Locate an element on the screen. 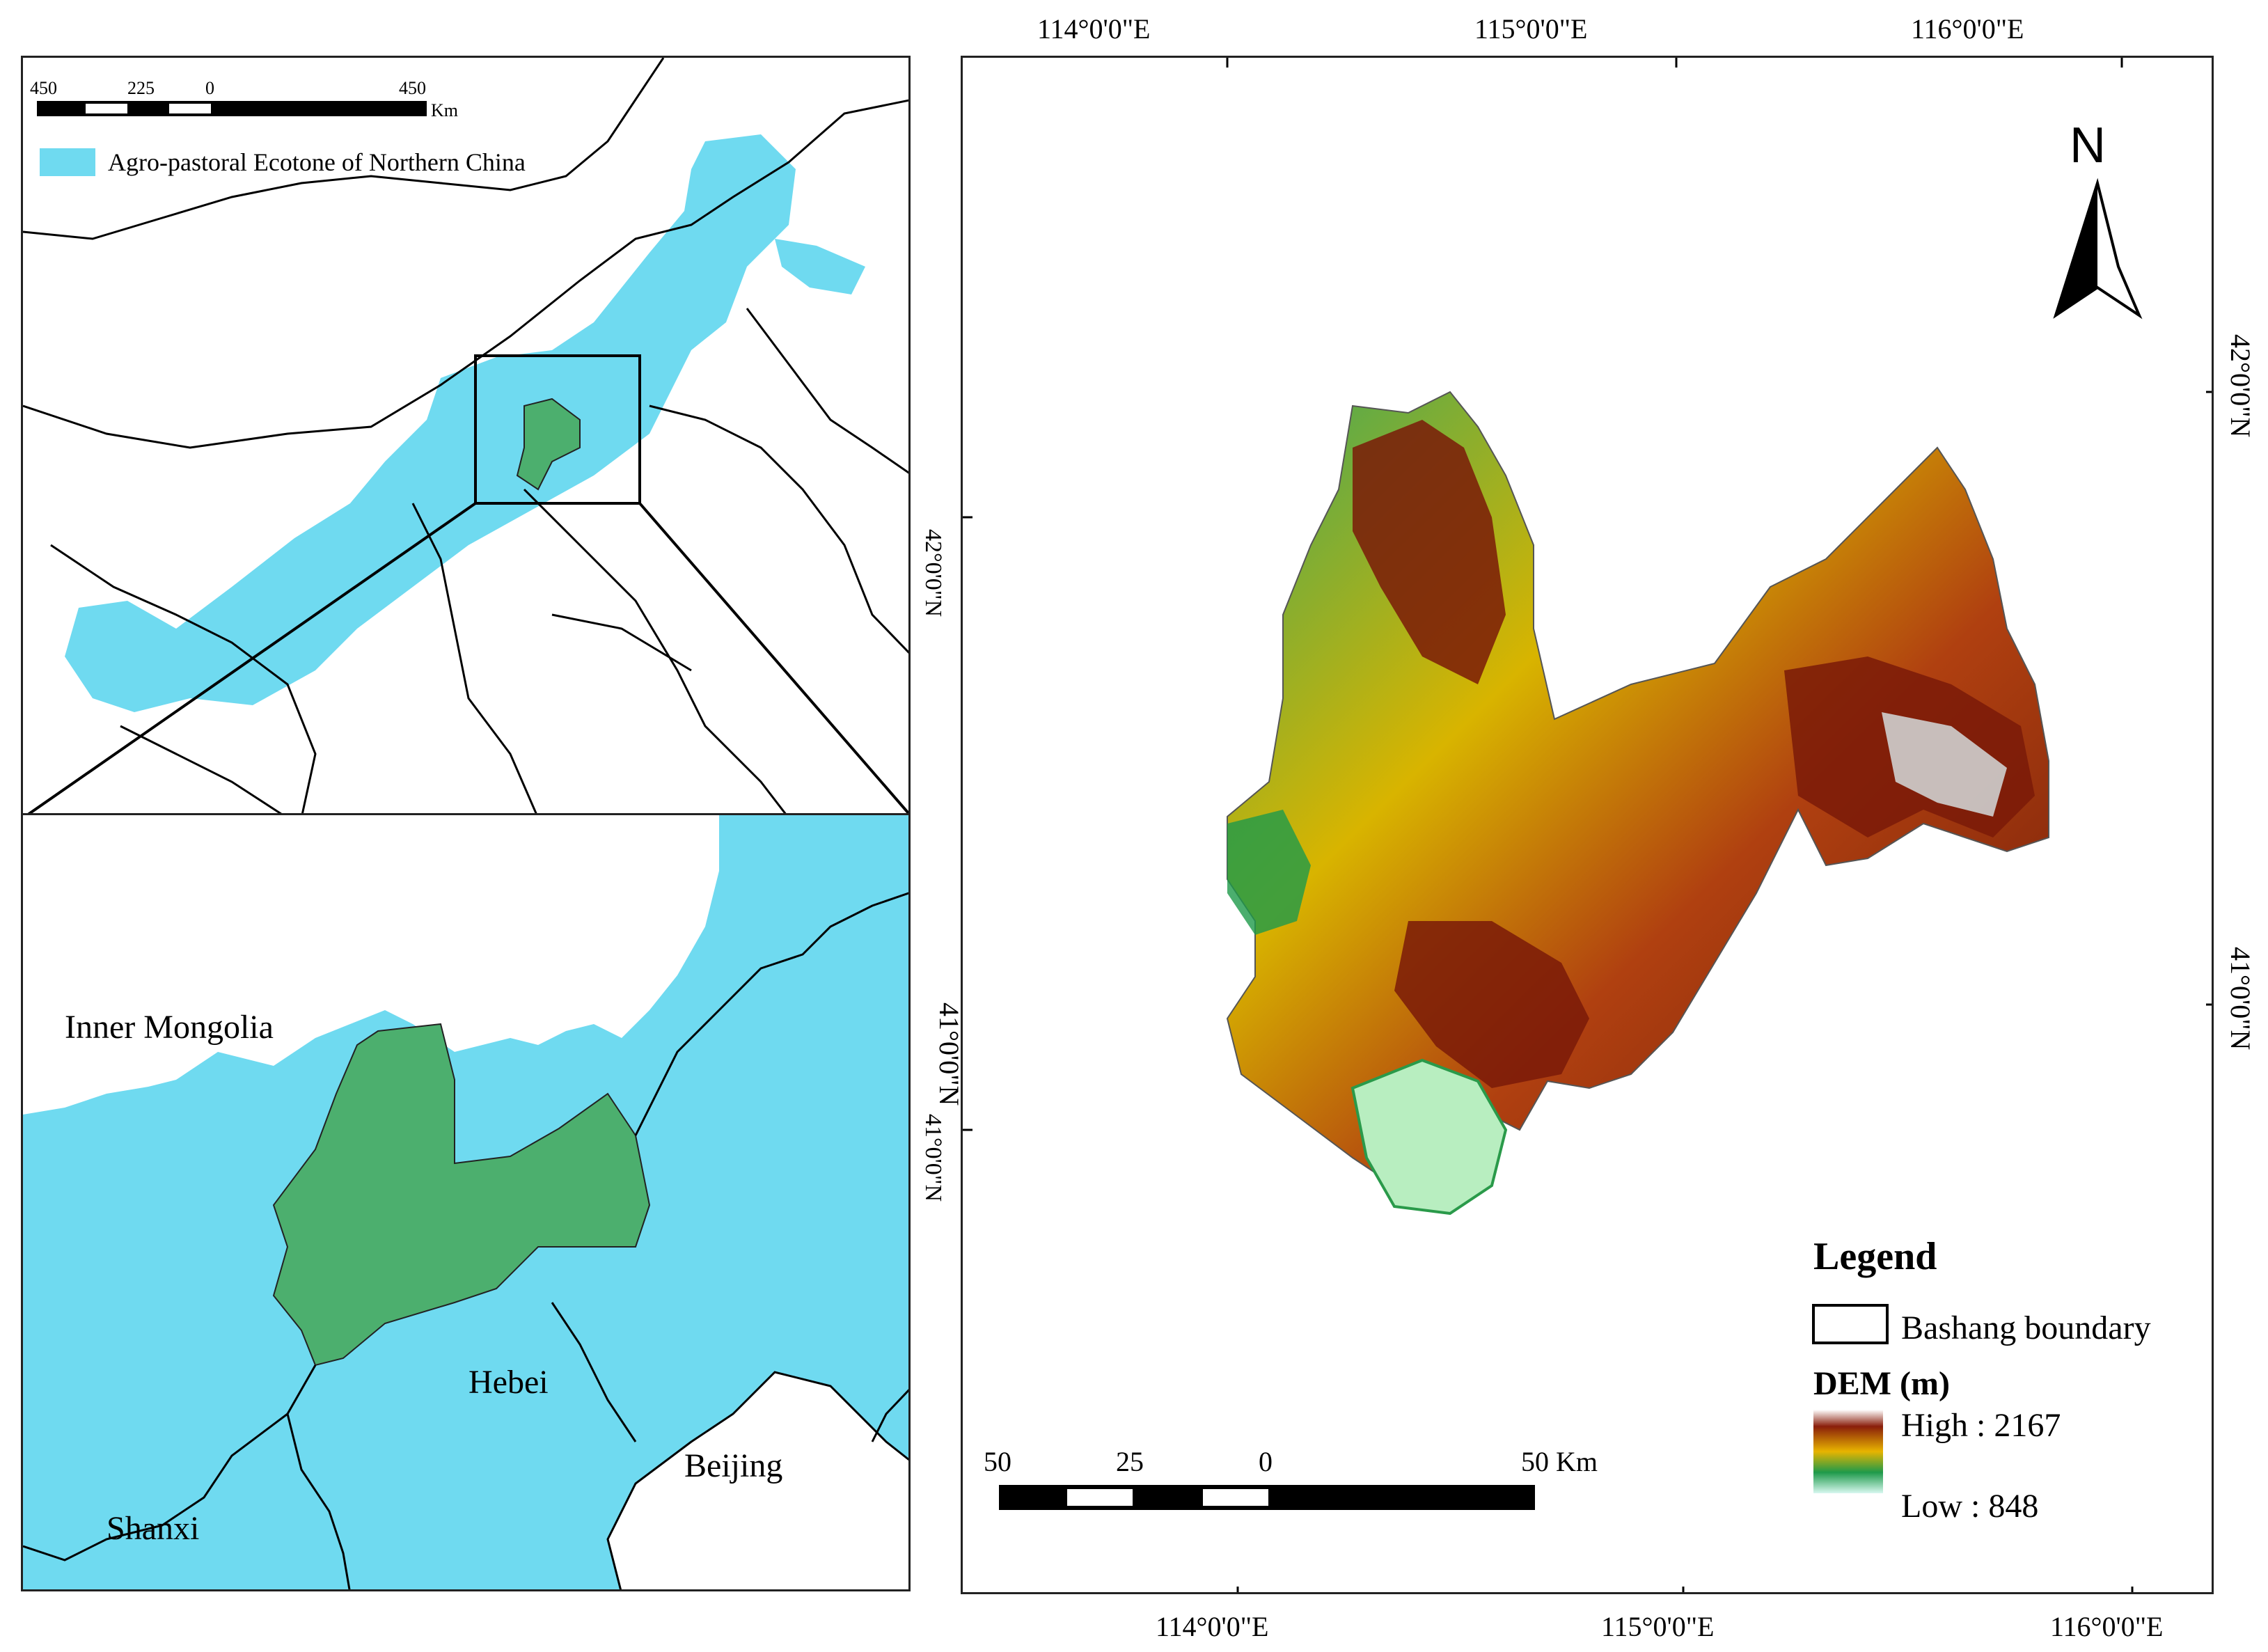 This screenshot has height=1652, width=2268. overview-scale-tick-2: 225 is located at coordinates (141, 88).